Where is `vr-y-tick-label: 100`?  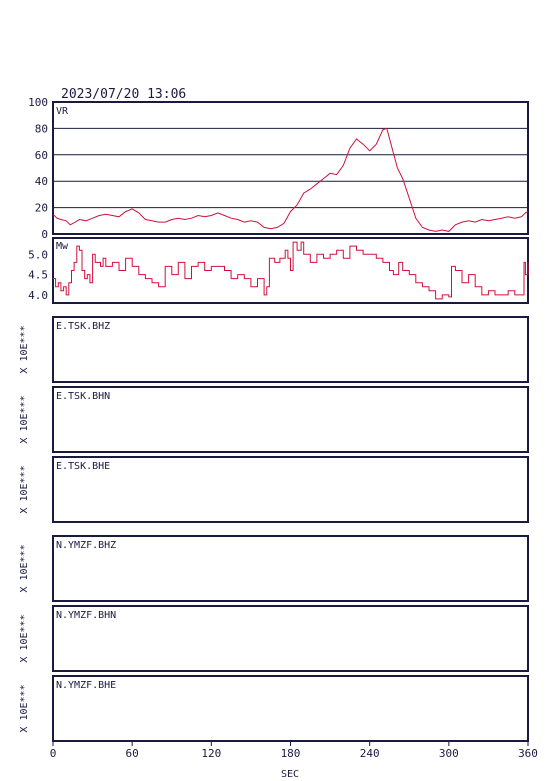
vr-y-tick-label: 100 is located at coordinates (38, 102).